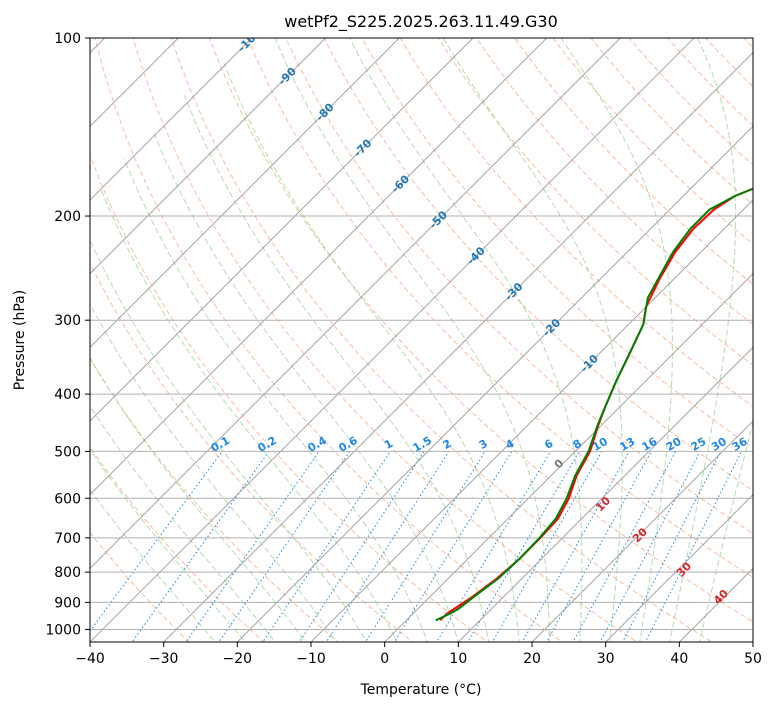  What do you see at coordinates (164, 659) in the screenshot?
I see `x-tick-label: −30` at bounding box center [164, 659].